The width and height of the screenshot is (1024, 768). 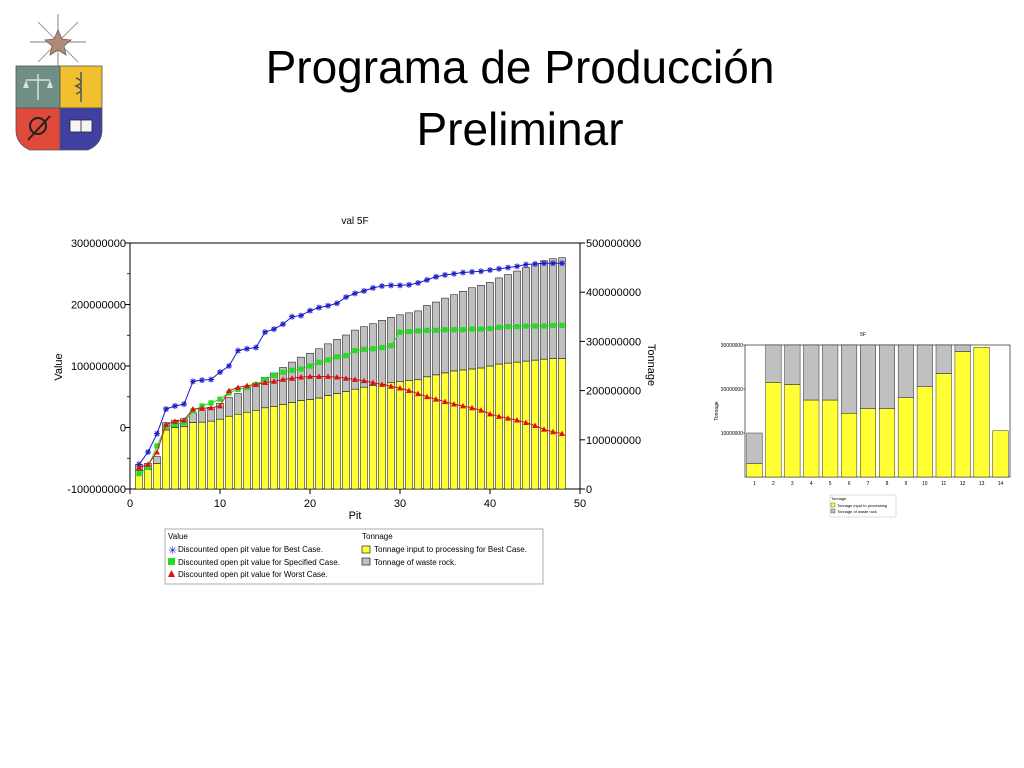 I want to click on x-tick-label: 0, so click(x=130, y=504).